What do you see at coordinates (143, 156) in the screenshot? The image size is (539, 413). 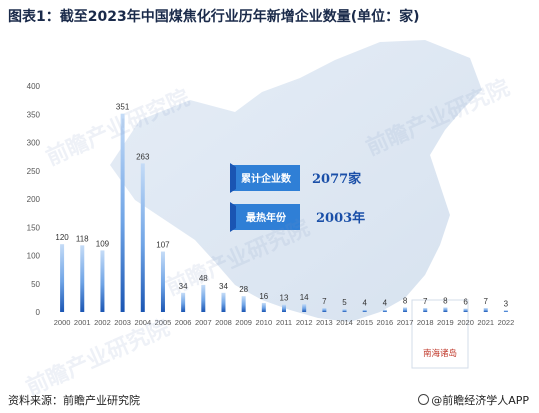 I see `value-label: 263` at bounding box center [143, 156].